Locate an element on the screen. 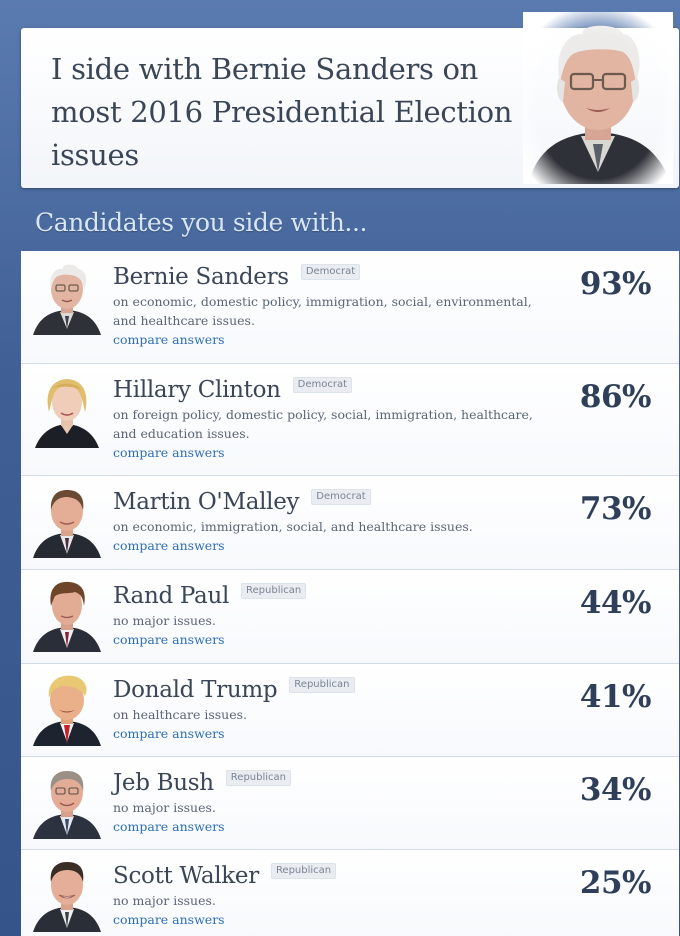  match-percentage: 86% is located at coordinates (615, 397).